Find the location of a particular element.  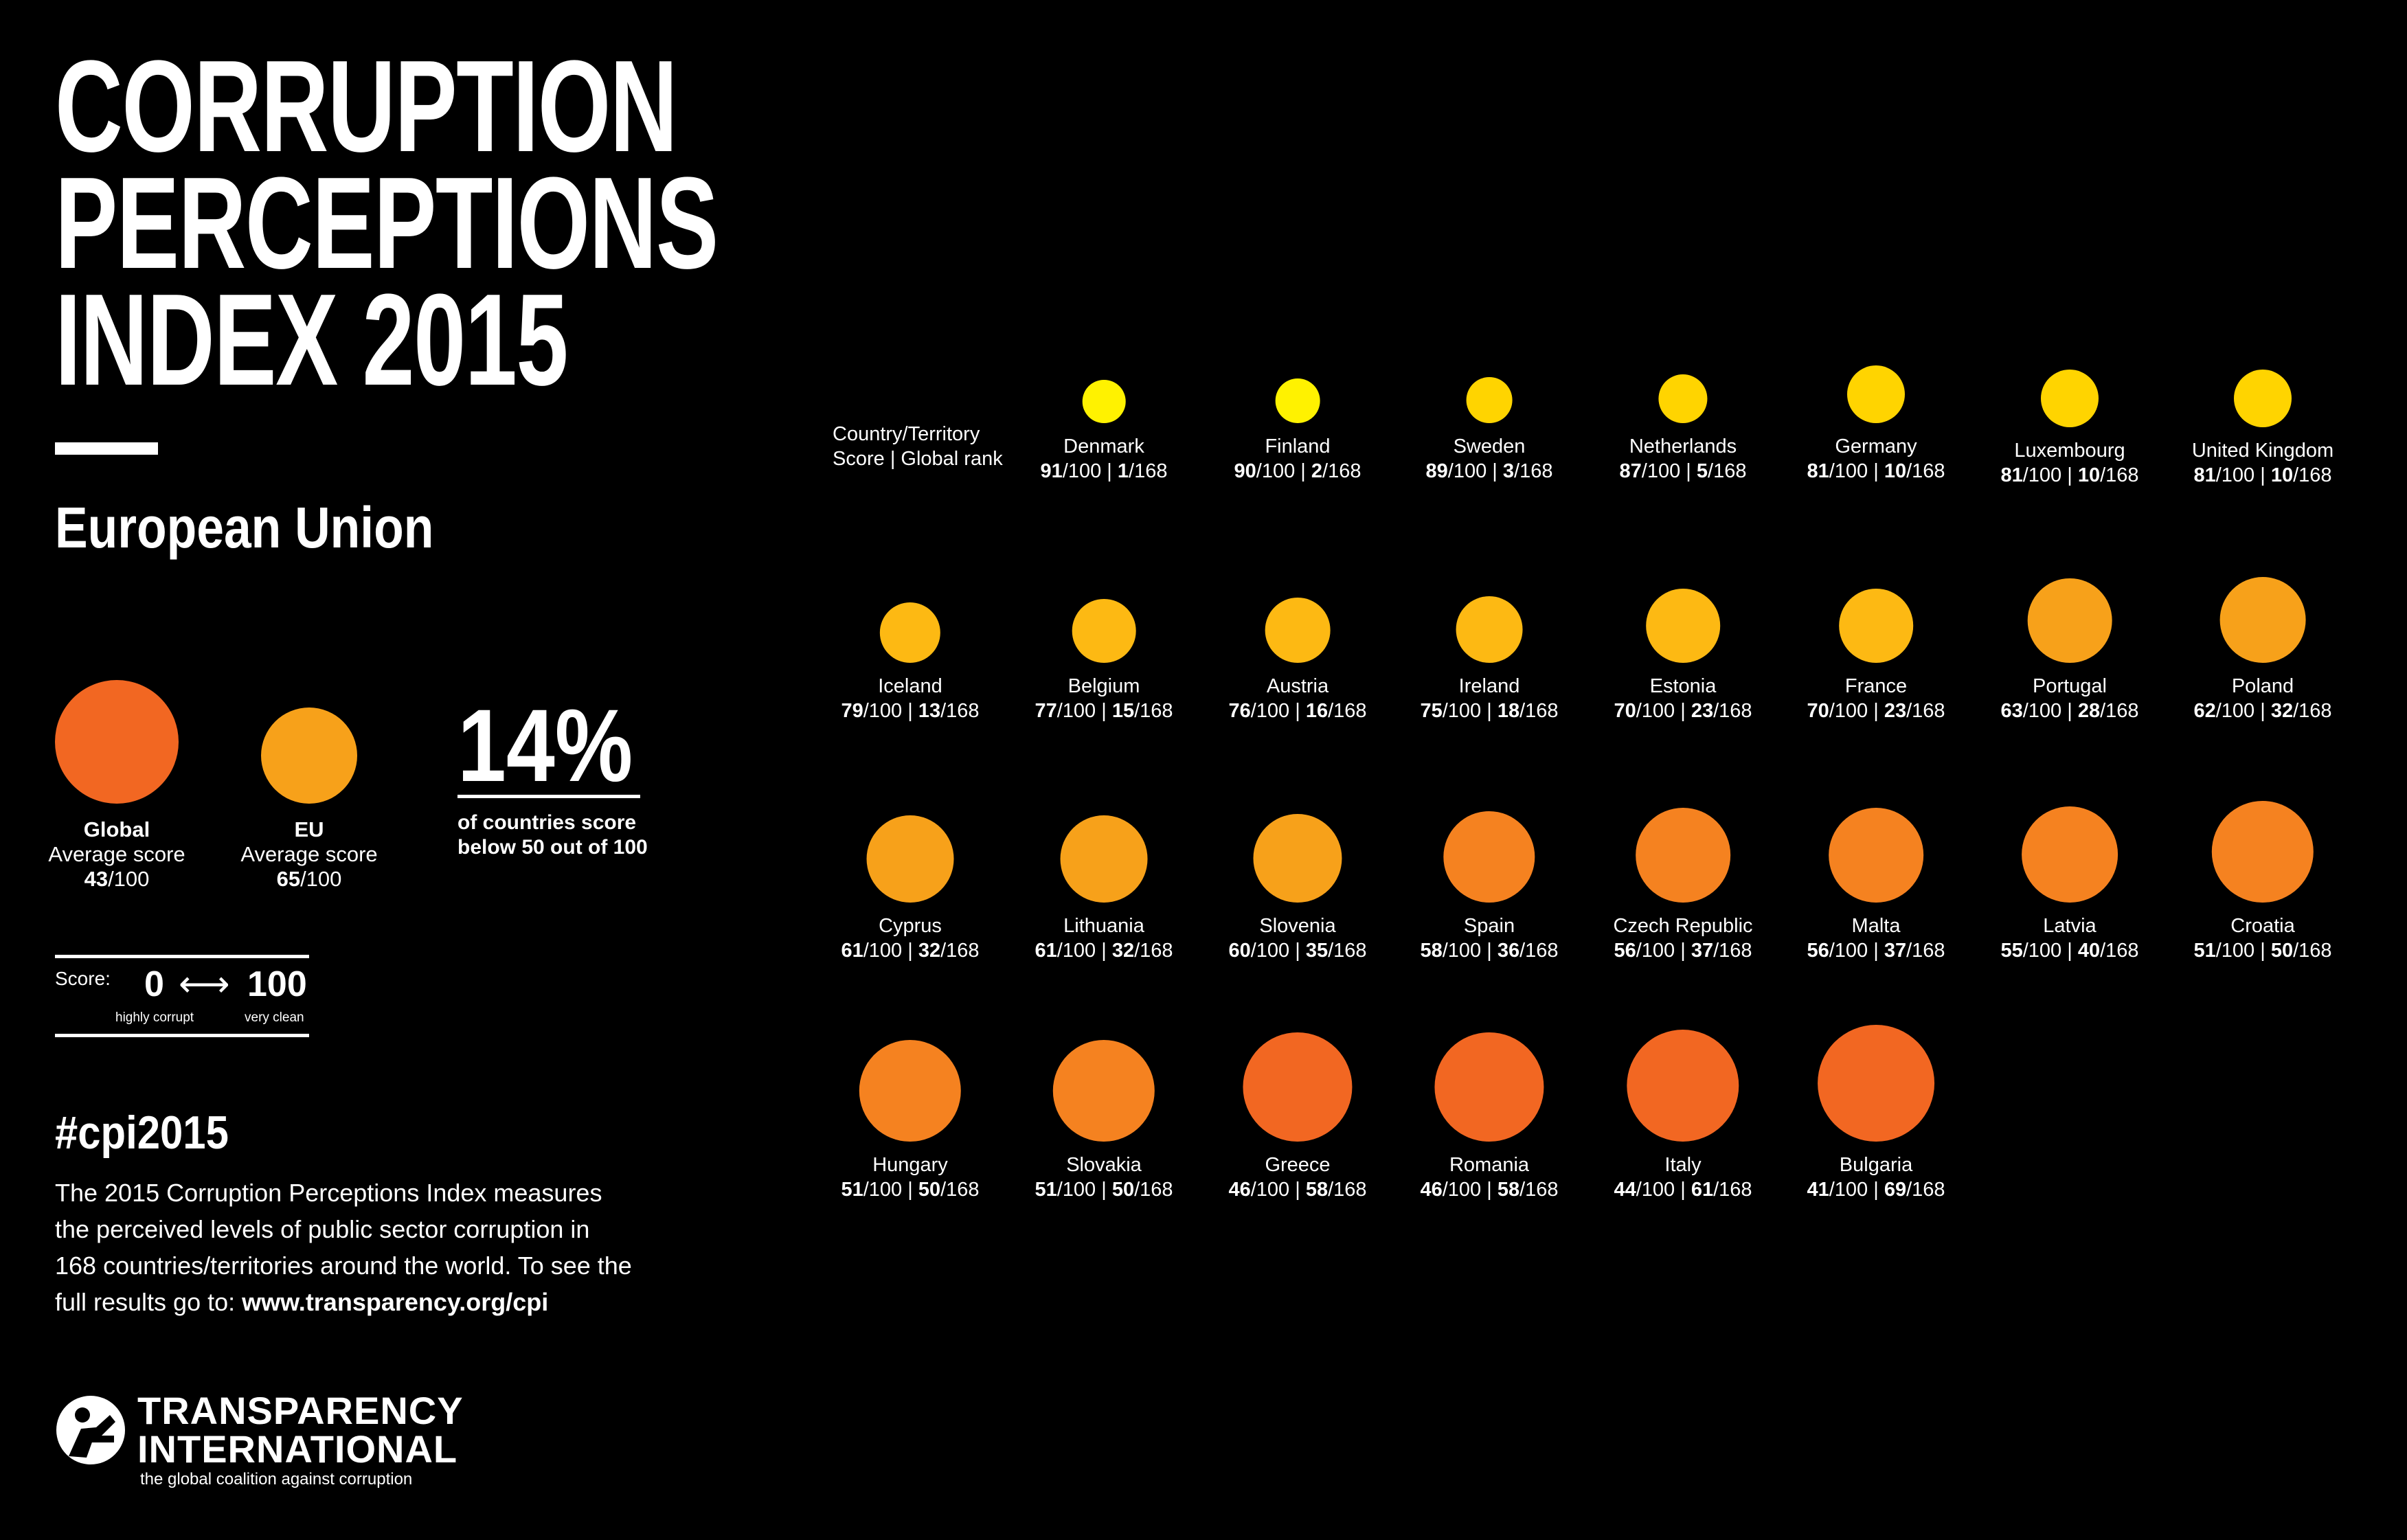

country-name: Latvia is located at coordinates (2070, 926).